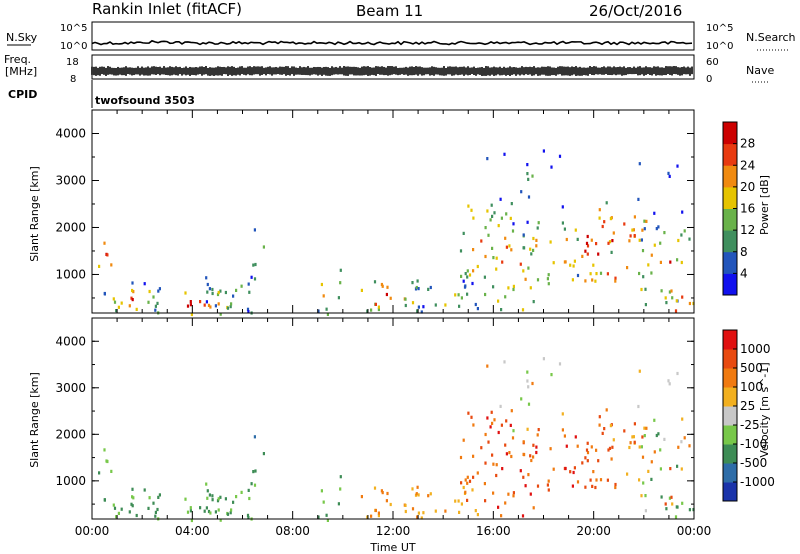  What do you see at coordinates (744, 273) in the screenshot?
I see `colorbar-tick-label: 4` at bounding box center [744, 273].